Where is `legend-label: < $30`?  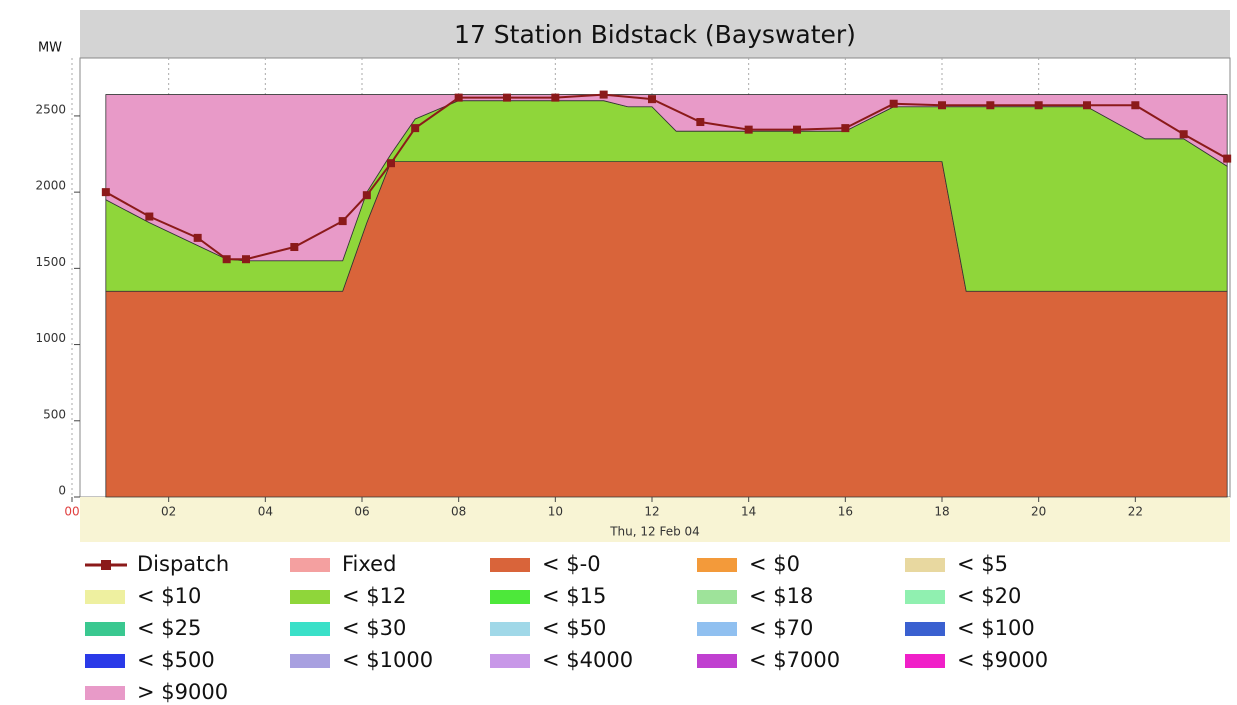
legend-label: < $30 is located at coordinates (374, 628).